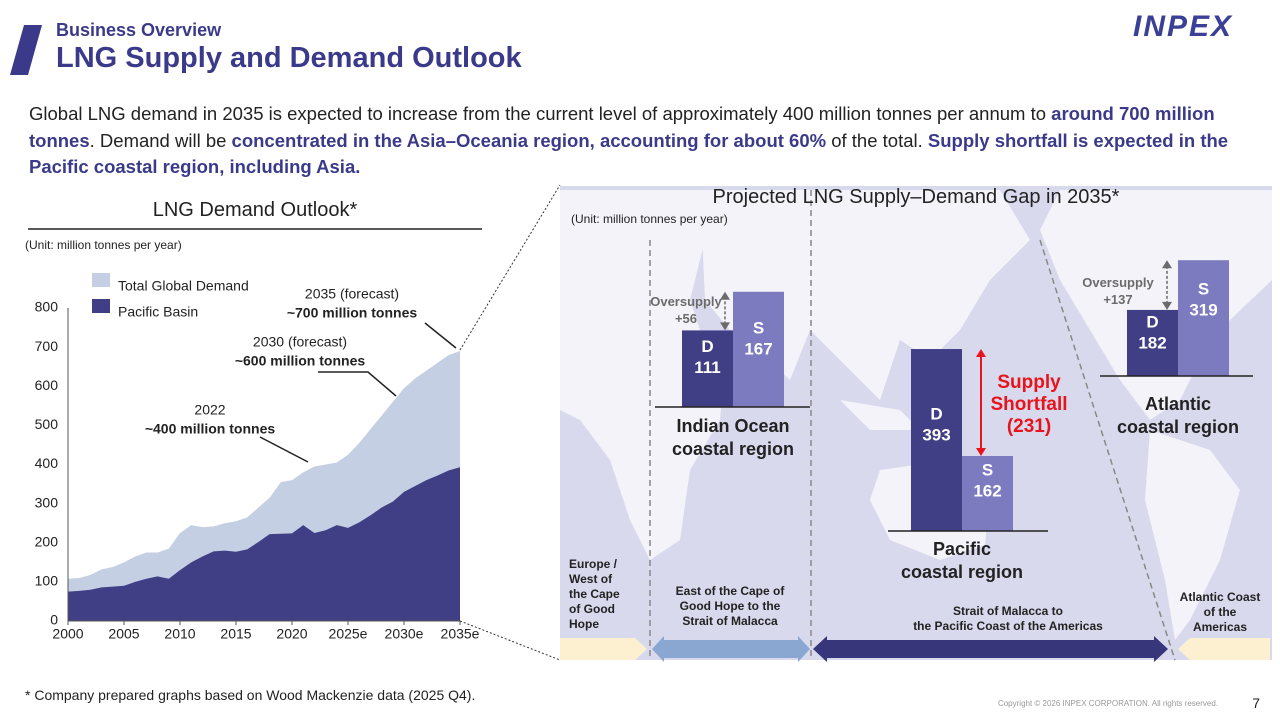 Image resolution: width=1280 pixels, height=720 pixels. I want to click on route-arrows, so click(915, 649).